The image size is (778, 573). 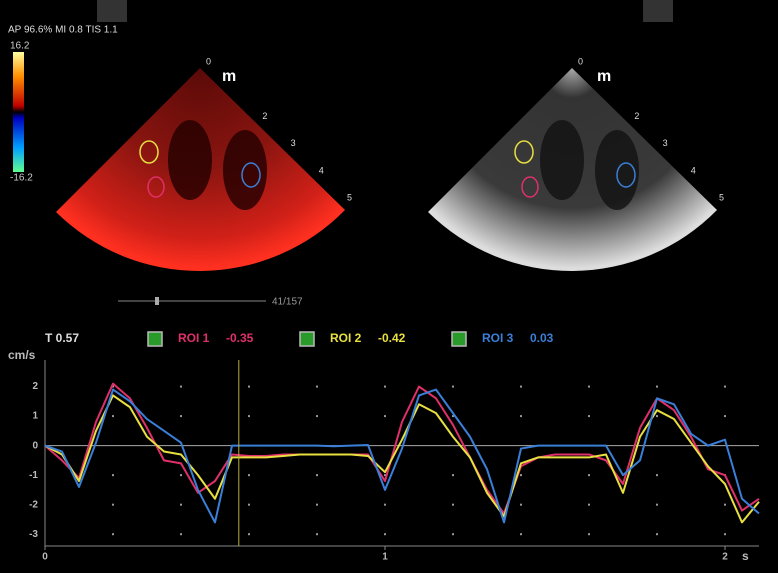 What do you see at coordinates (194, 338) in the screenshot?
I see `legend-name: ROI 1` at bounding box center [194, 338].